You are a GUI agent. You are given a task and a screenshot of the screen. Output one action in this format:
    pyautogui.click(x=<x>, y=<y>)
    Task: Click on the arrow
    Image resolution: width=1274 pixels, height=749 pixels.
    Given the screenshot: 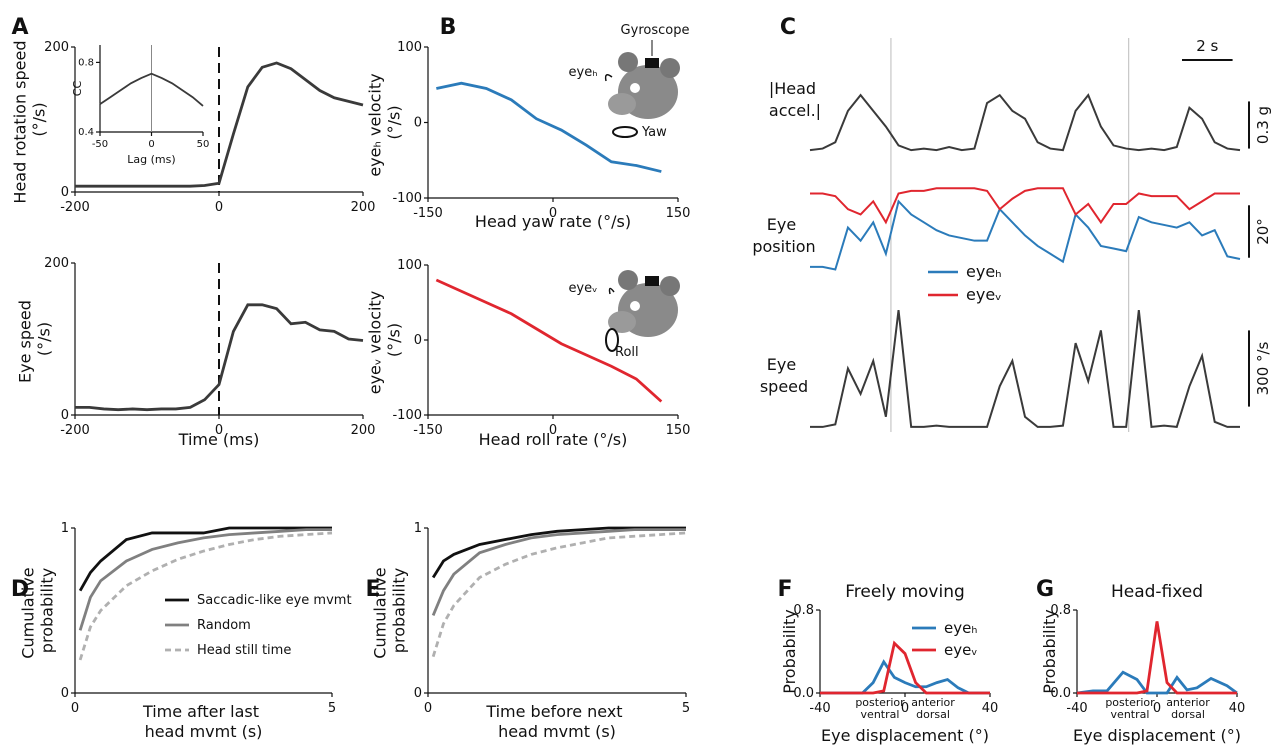 What is the action you would take?
    pyautogui.click(x=608, y=78)
    